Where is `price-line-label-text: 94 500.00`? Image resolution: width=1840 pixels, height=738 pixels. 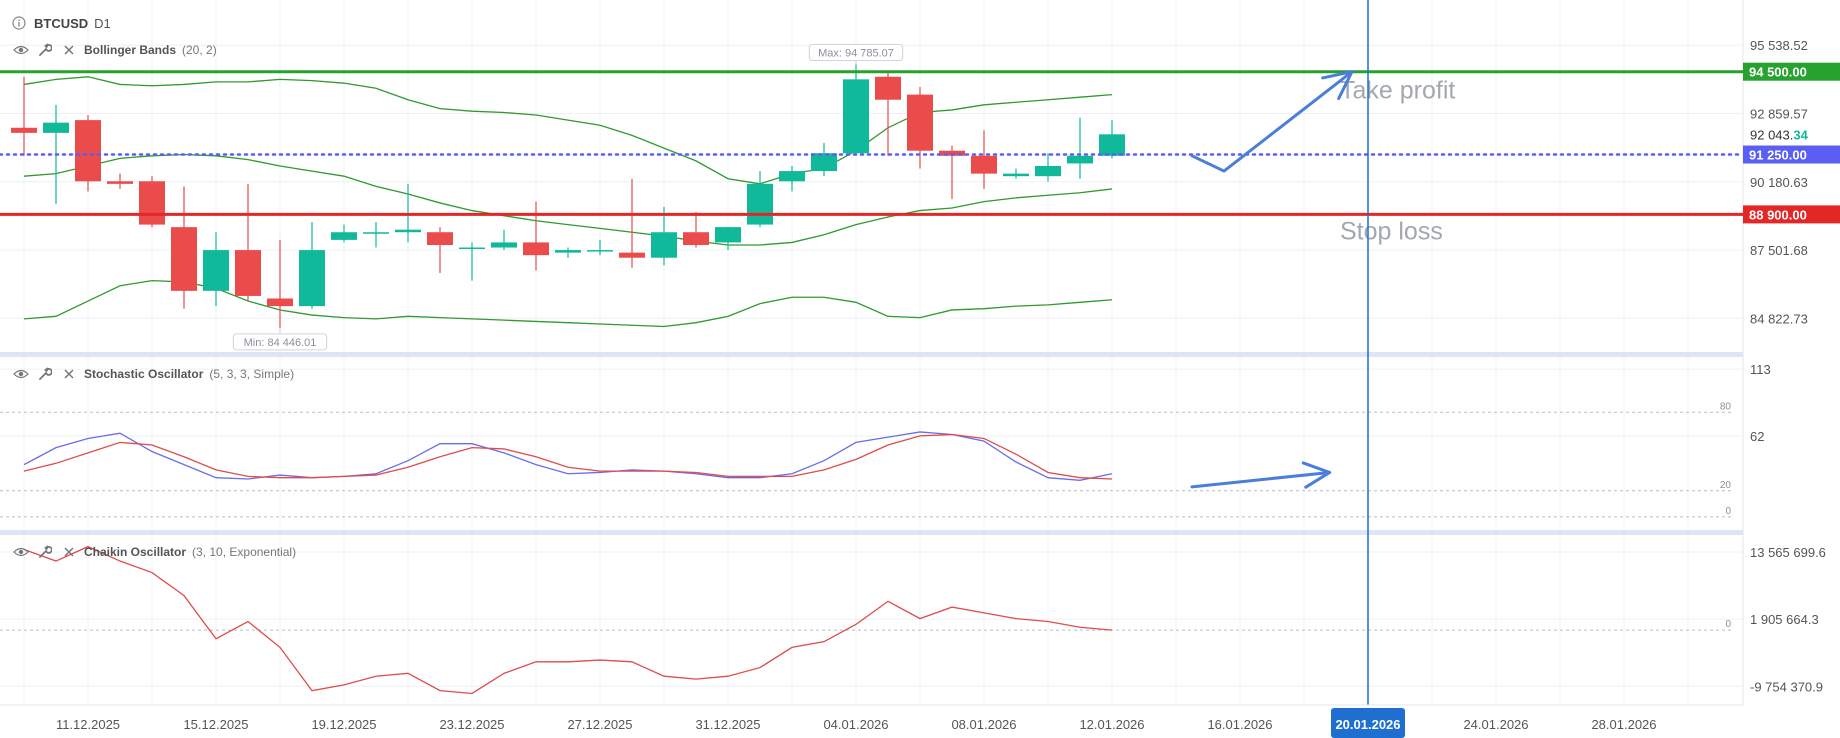
price-line-label-text: 94 500.00 is located at coordinates (1778, 72).